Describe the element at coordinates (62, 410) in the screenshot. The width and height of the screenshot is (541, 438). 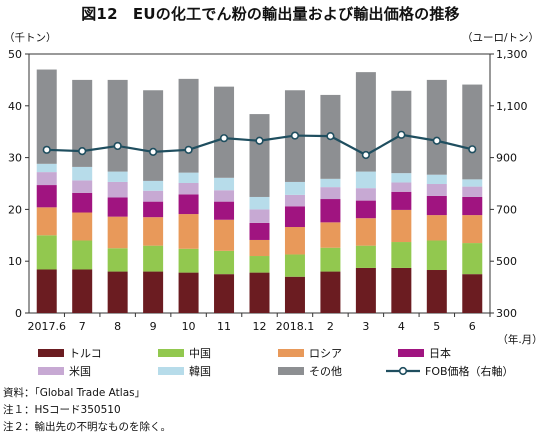
I see `note-1: 注１：HSコード350510` at that location.